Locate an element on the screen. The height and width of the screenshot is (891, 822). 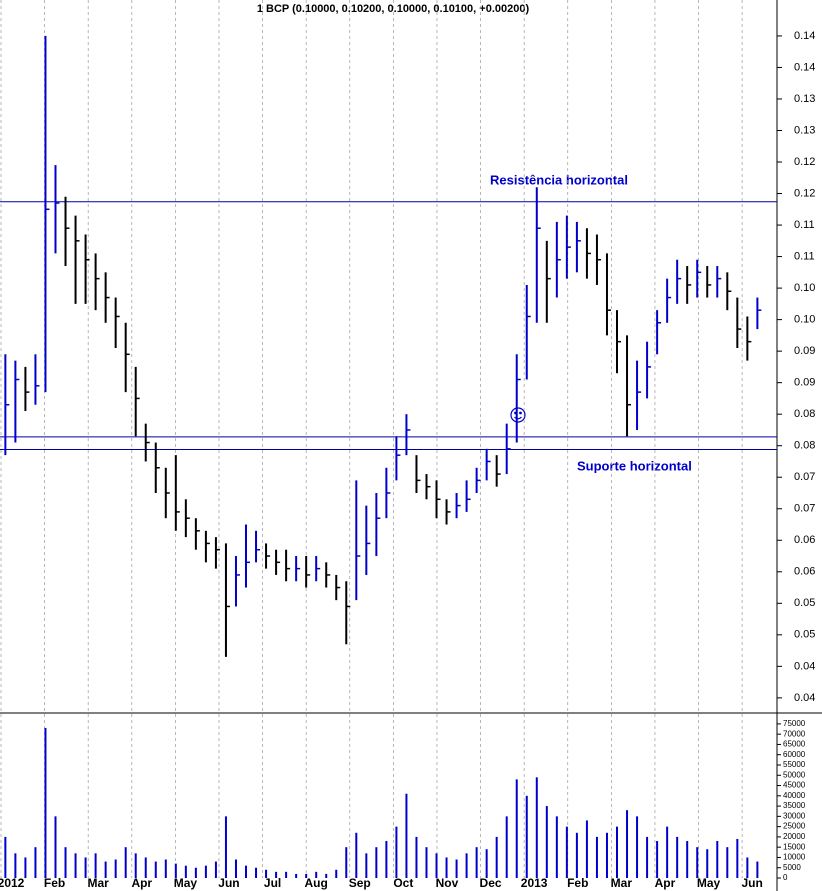
volume-tick-label: 40000 is located at coordinates (794, 795).